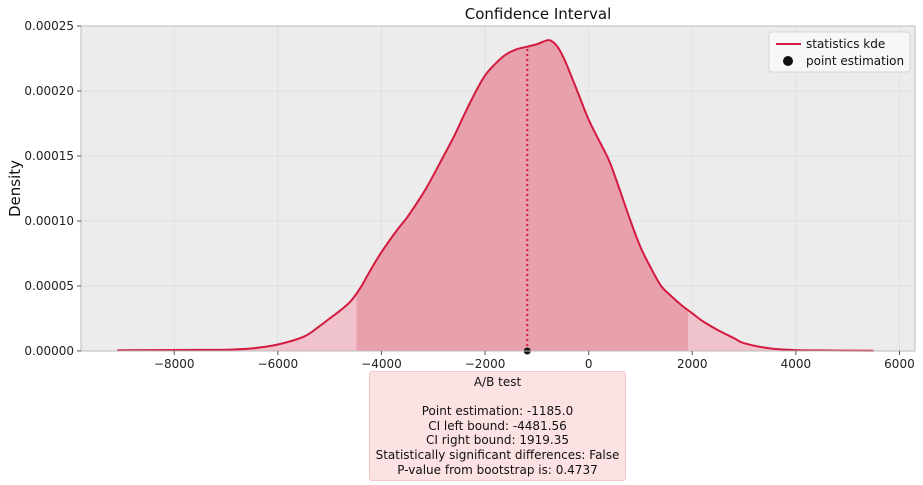 Image resolution: width=923 pixels, height=485 pixels. What do you see at coordinates (381, 364) in the screenshot?
I see `x-tick-label: −4000` at bounding box center [381, 364].